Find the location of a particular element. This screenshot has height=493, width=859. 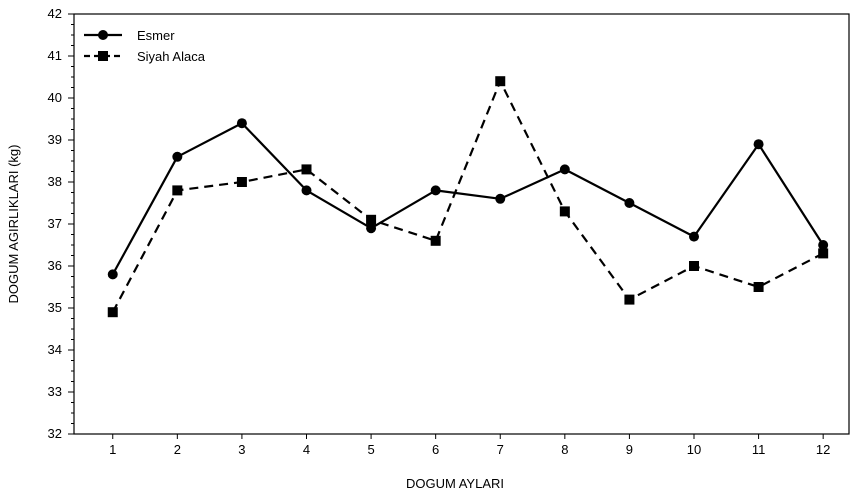

x-tick-label: 7 is located at coordinates (500, 449).